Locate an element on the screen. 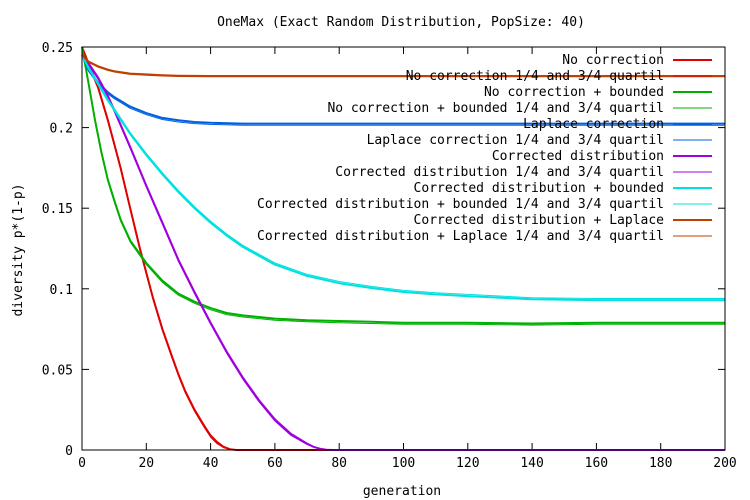 Image resolution: width=750 pixels, height=500 pixels. x-tick-label: 20 is located at coordinates (146, 463).